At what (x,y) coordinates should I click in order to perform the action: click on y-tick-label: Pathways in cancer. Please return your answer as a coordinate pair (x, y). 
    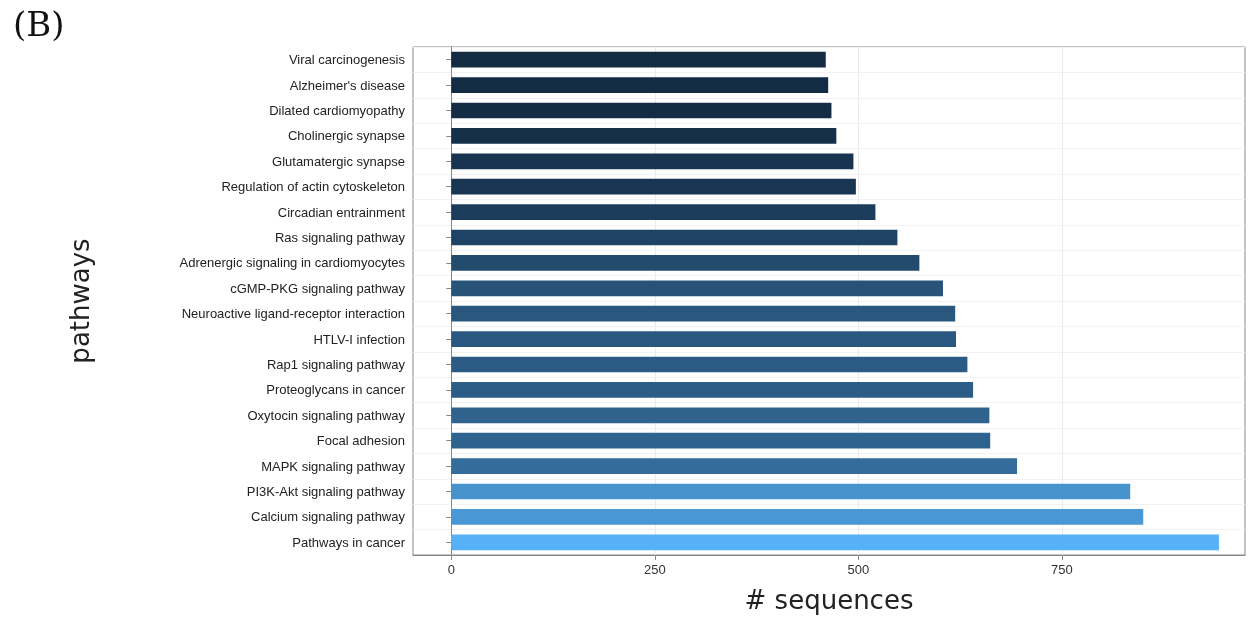
    Looking at the image, I should click on (349, 542).